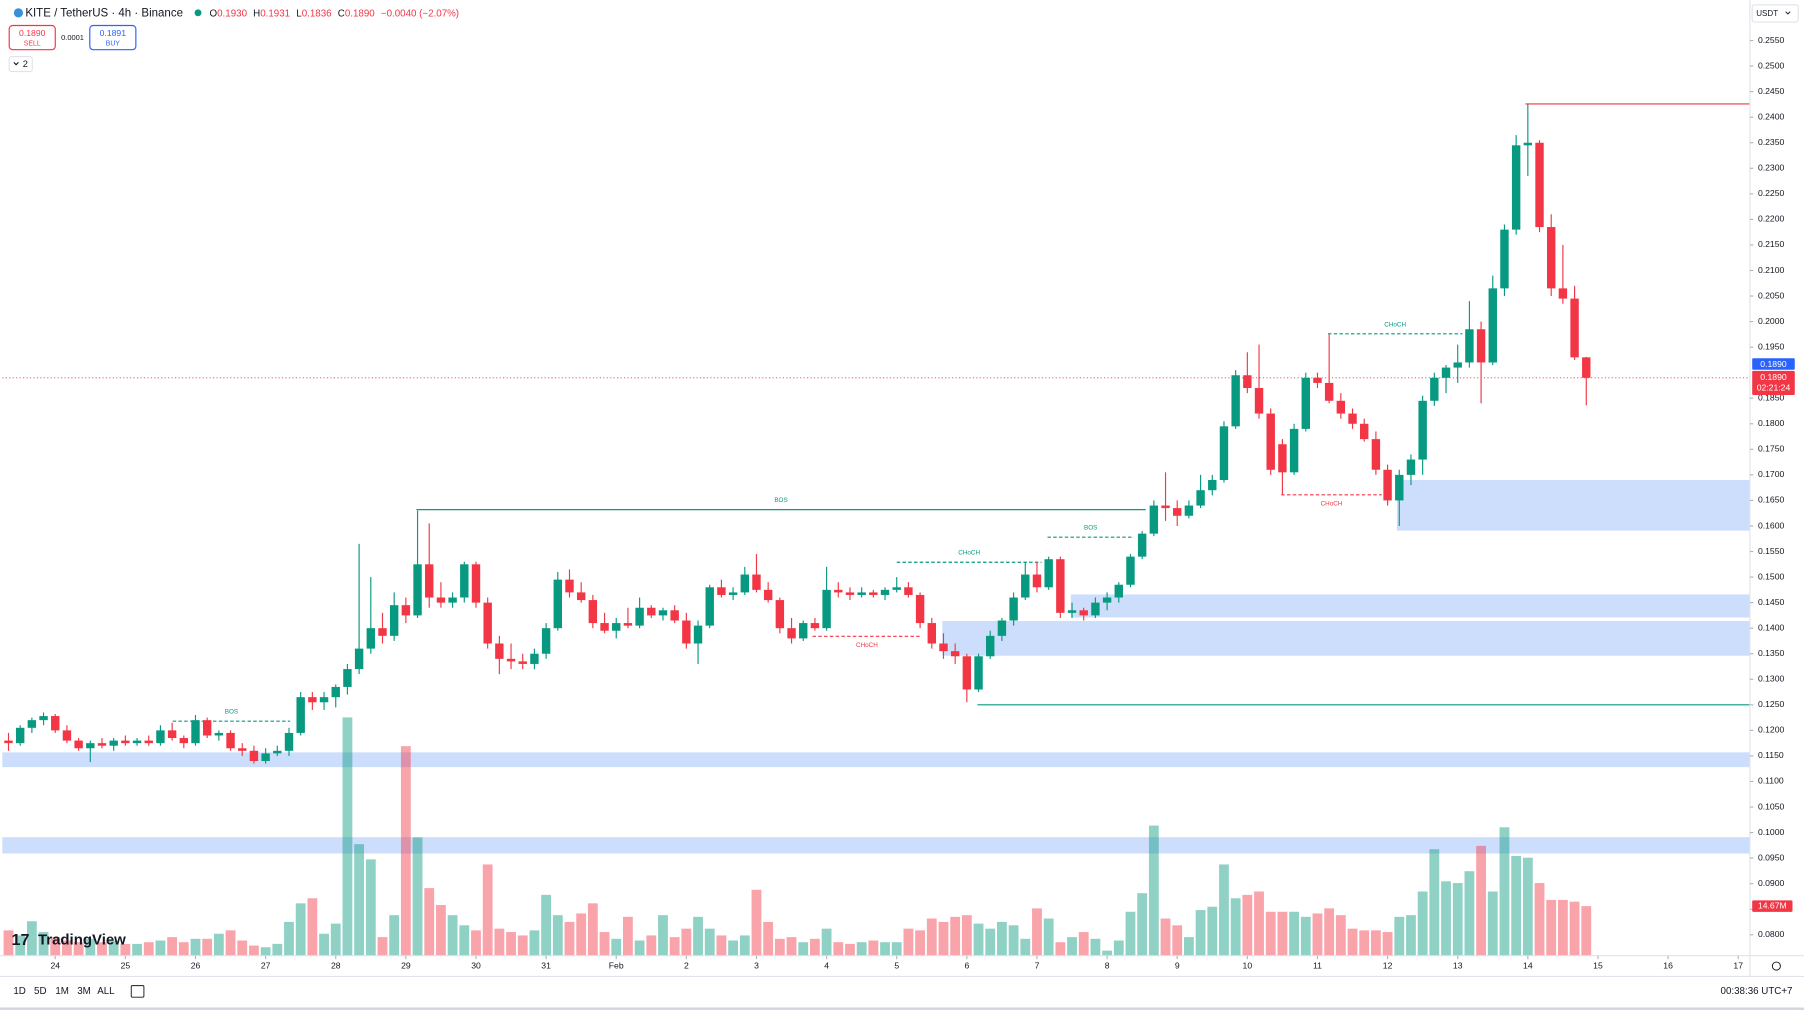 The height and width of the screenshot is (1010, 1804). I want to click on range-button: 1M, so click(62, 991).